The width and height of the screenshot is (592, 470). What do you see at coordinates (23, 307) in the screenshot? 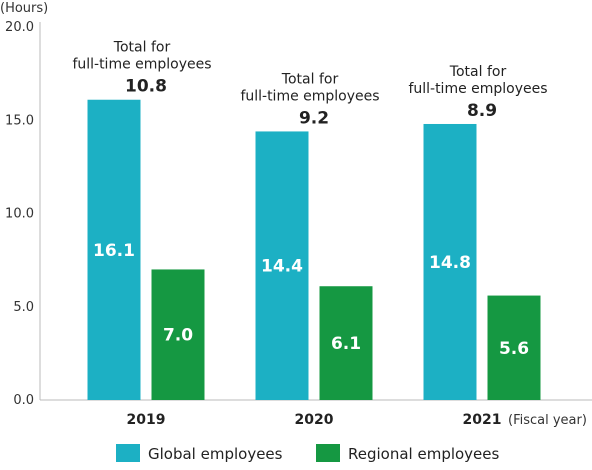
I see `y-tick-label: 5.0` at bounding box center [23, 307].